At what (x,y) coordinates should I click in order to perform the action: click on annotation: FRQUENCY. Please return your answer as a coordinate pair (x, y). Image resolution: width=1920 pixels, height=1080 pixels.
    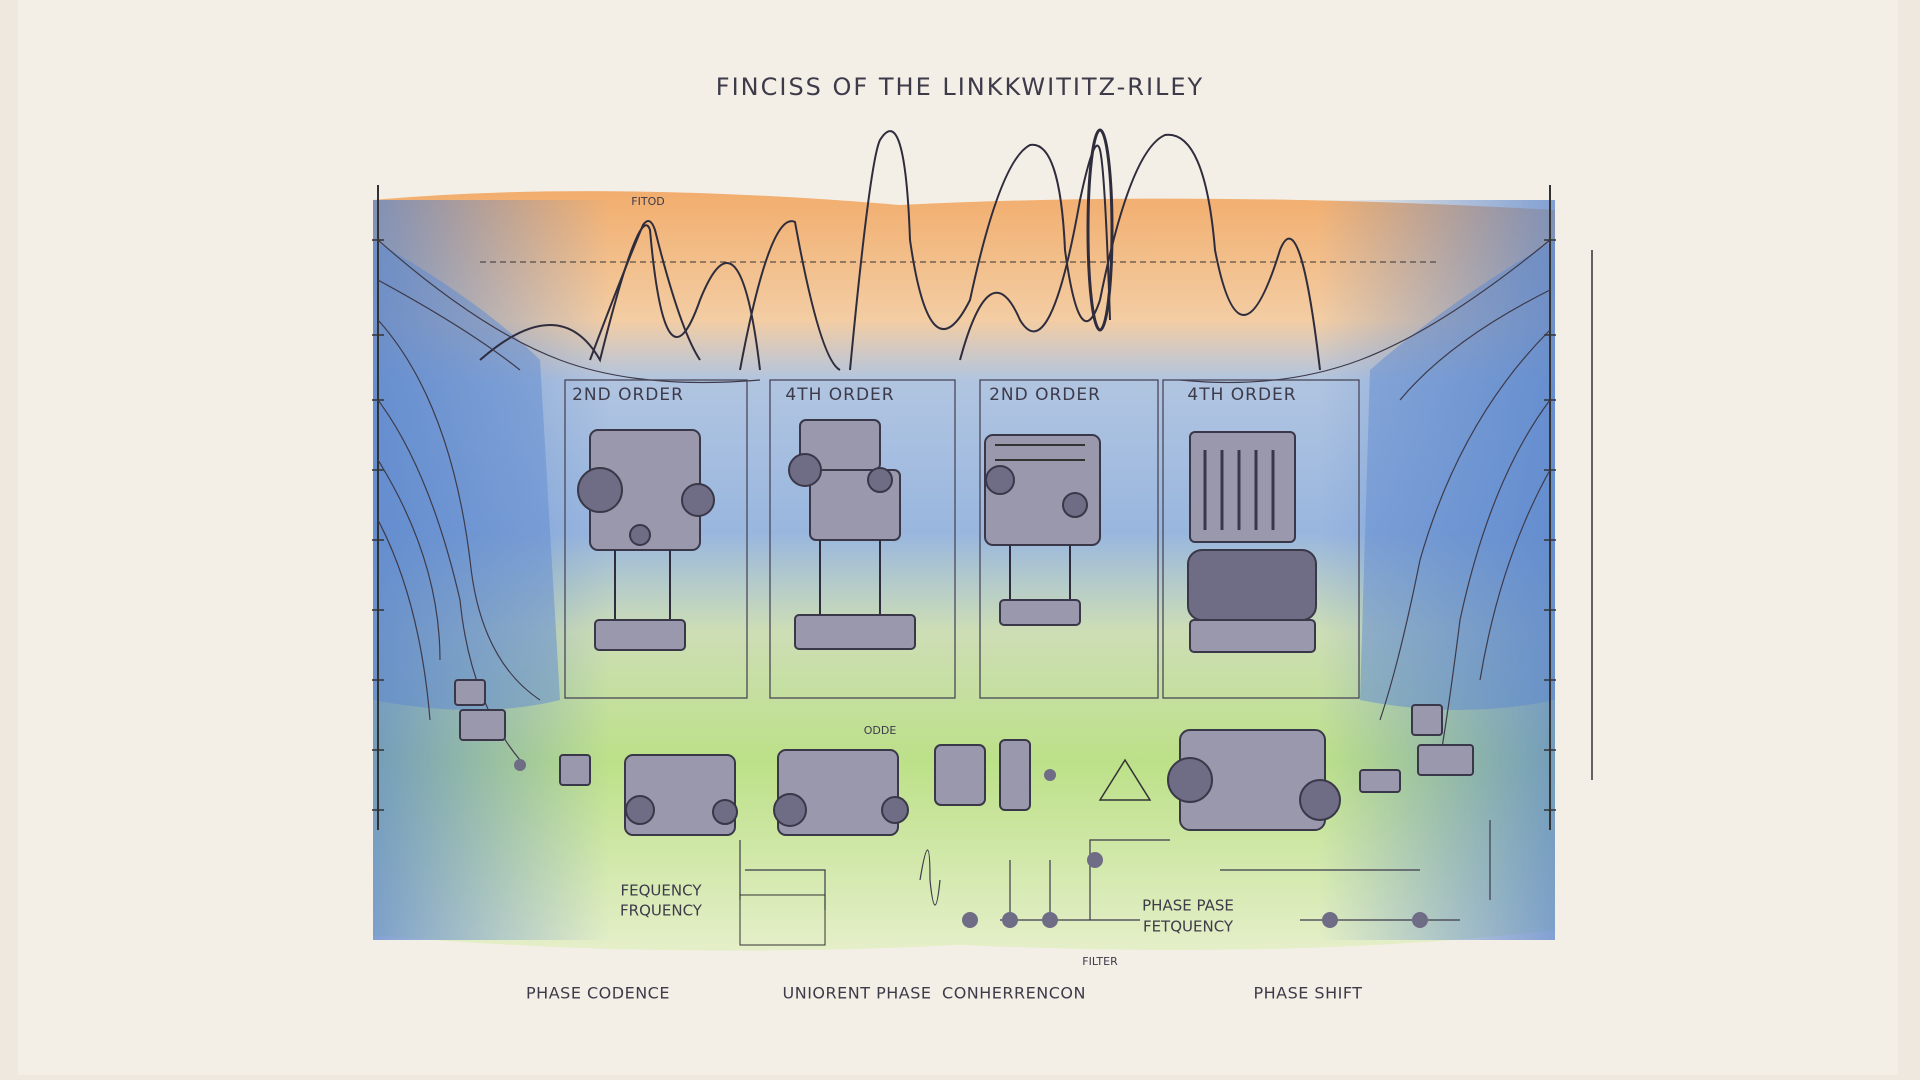
    Looking at the image, I should click on (661, 911).